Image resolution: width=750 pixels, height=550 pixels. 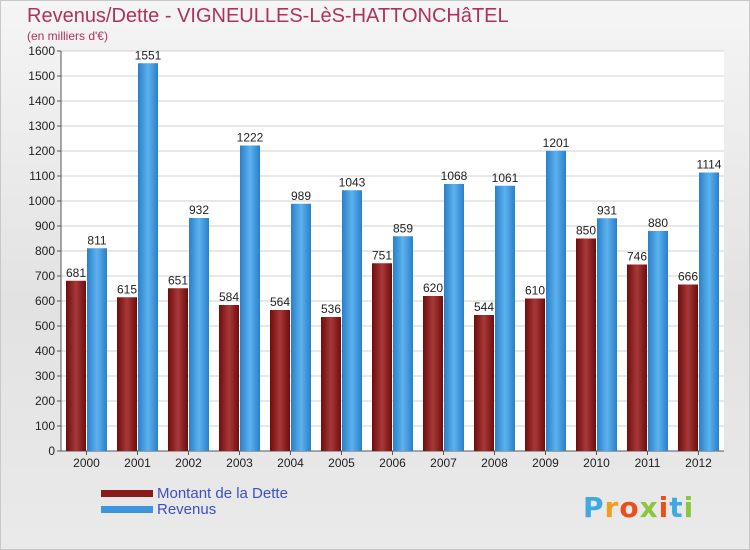 I want to click on bar-revenus-2003, so click(x=250, y=298).